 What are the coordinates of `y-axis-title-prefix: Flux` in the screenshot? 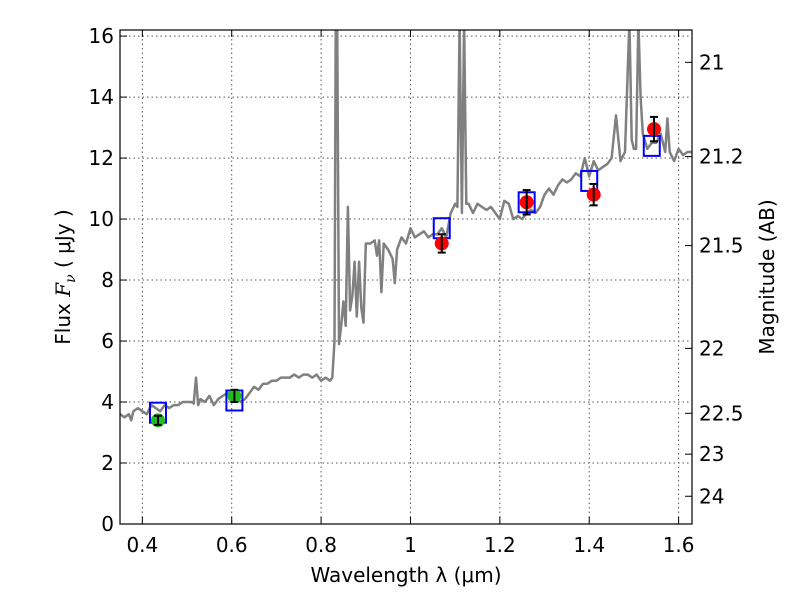 It's located at (63, 321).